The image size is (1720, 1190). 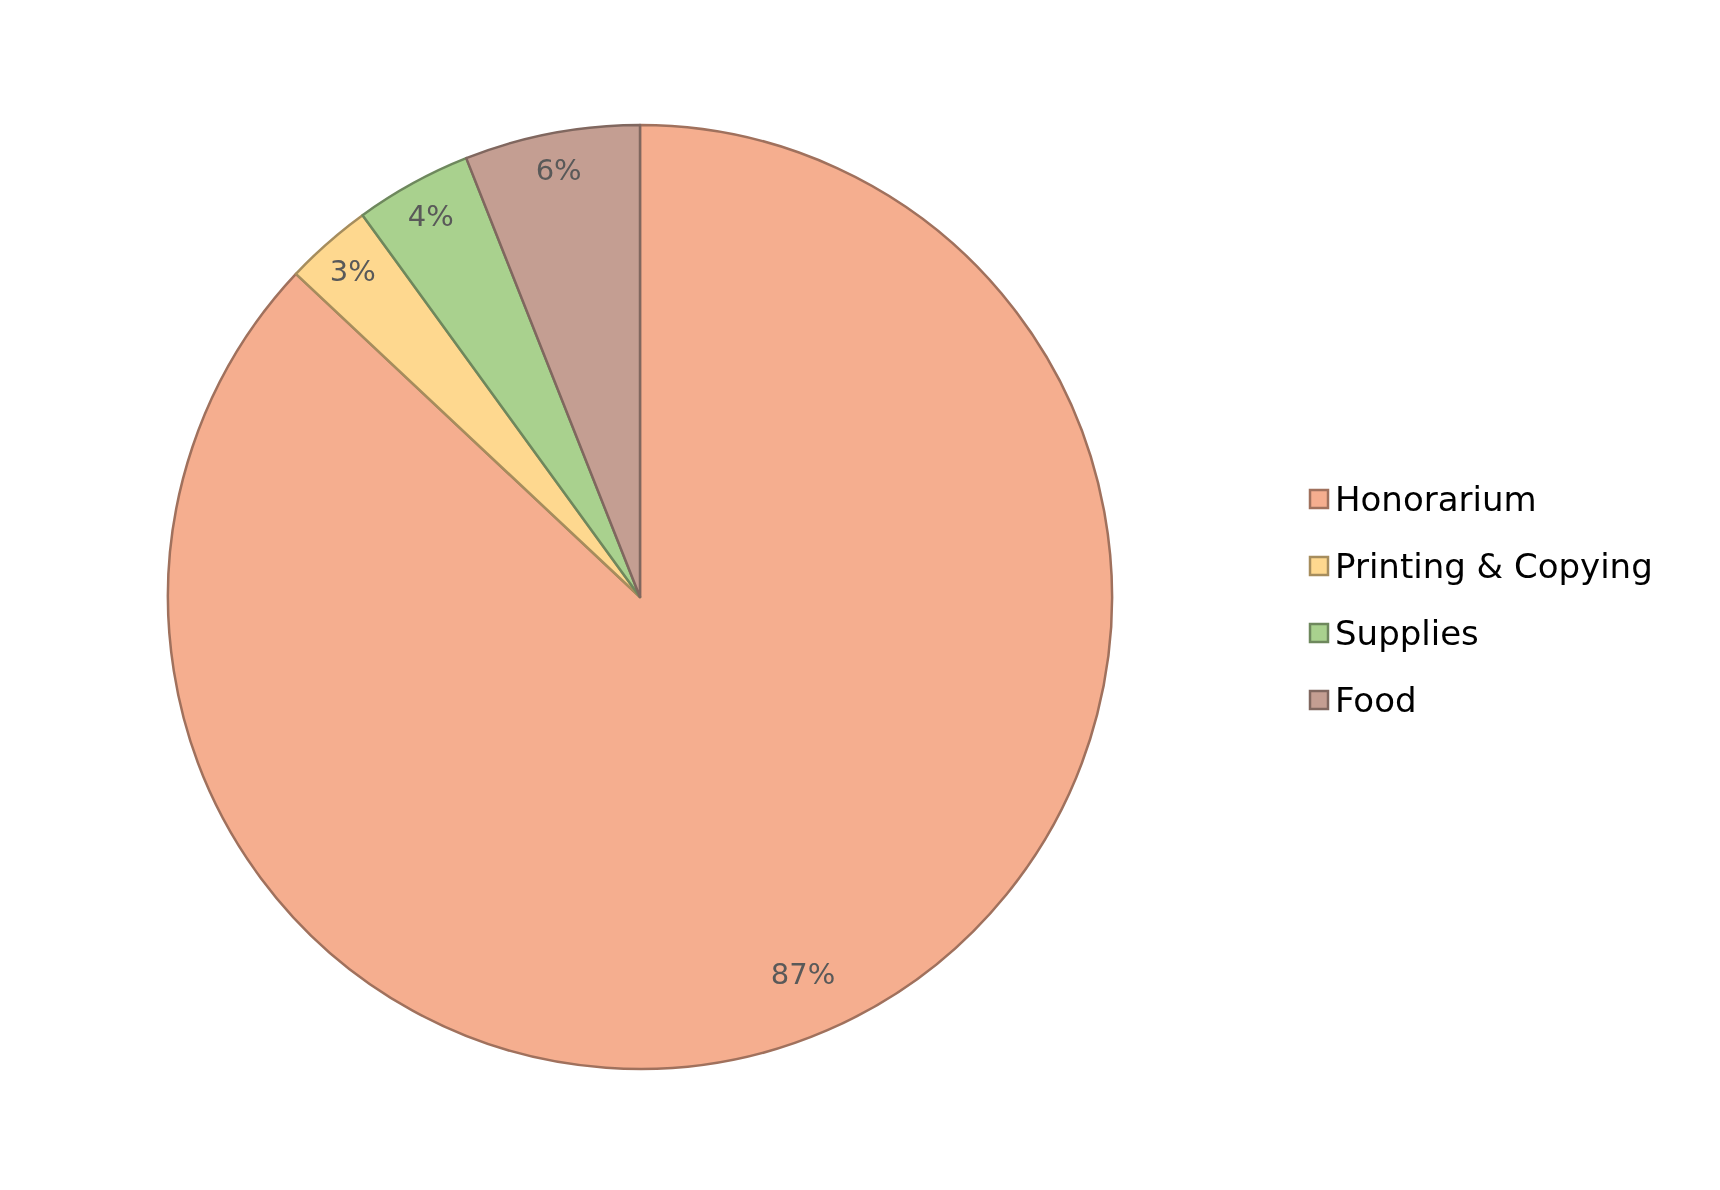 What do you see at coordinates (558, 170) in the screenshot?
I see `data-label: 6%` at bounding box center [558, 170].